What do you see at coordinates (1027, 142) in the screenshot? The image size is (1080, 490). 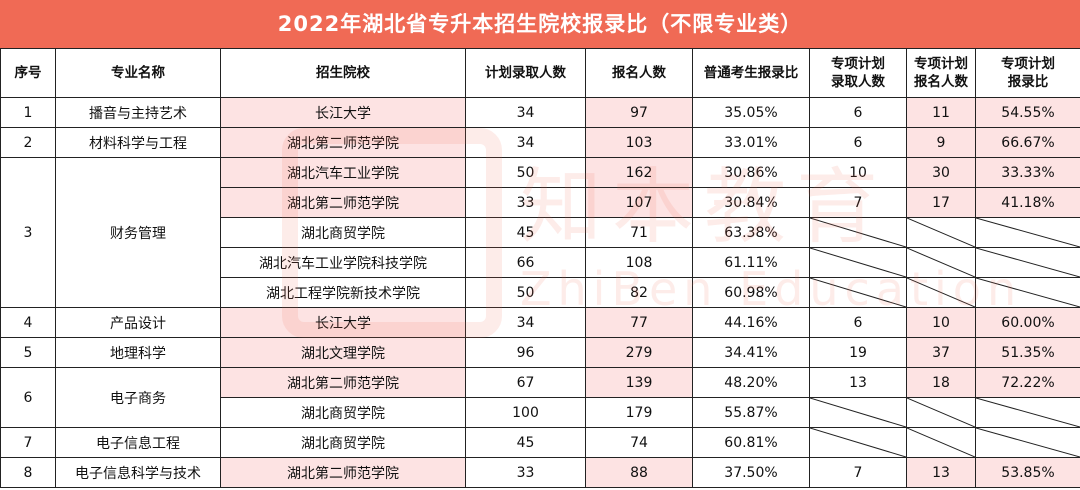 I see `cell-sp-ratio: 66.67%` at bounding box center [1027, 142].